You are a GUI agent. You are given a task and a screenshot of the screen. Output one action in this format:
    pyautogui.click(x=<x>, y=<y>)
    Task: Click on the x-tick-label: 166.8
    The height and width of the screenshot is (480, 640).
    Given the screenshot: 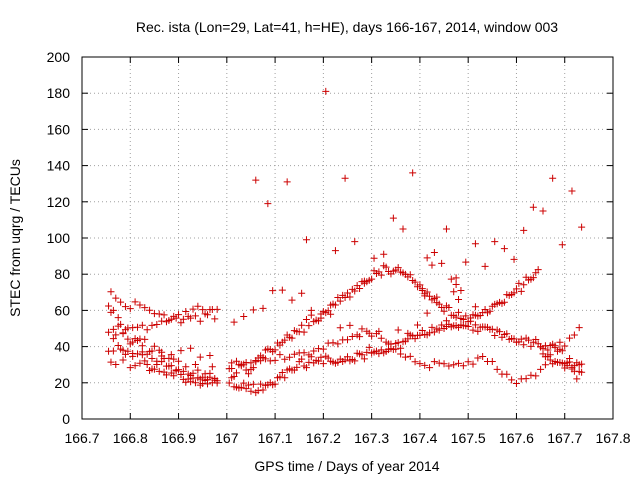 What is the action you would take?
    pyautogui.click(x=130, y=438)
    